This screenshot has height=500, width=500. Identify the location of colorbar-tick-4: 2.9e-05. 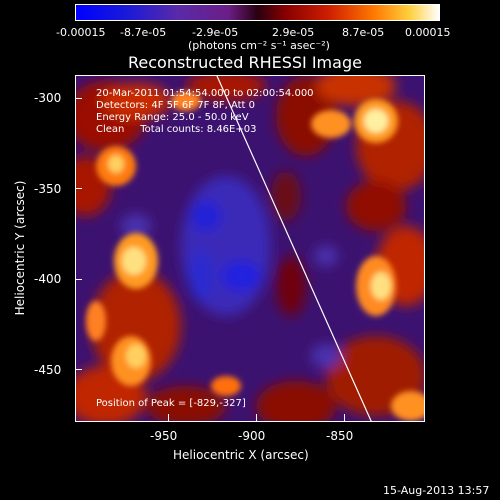
(293, 32).